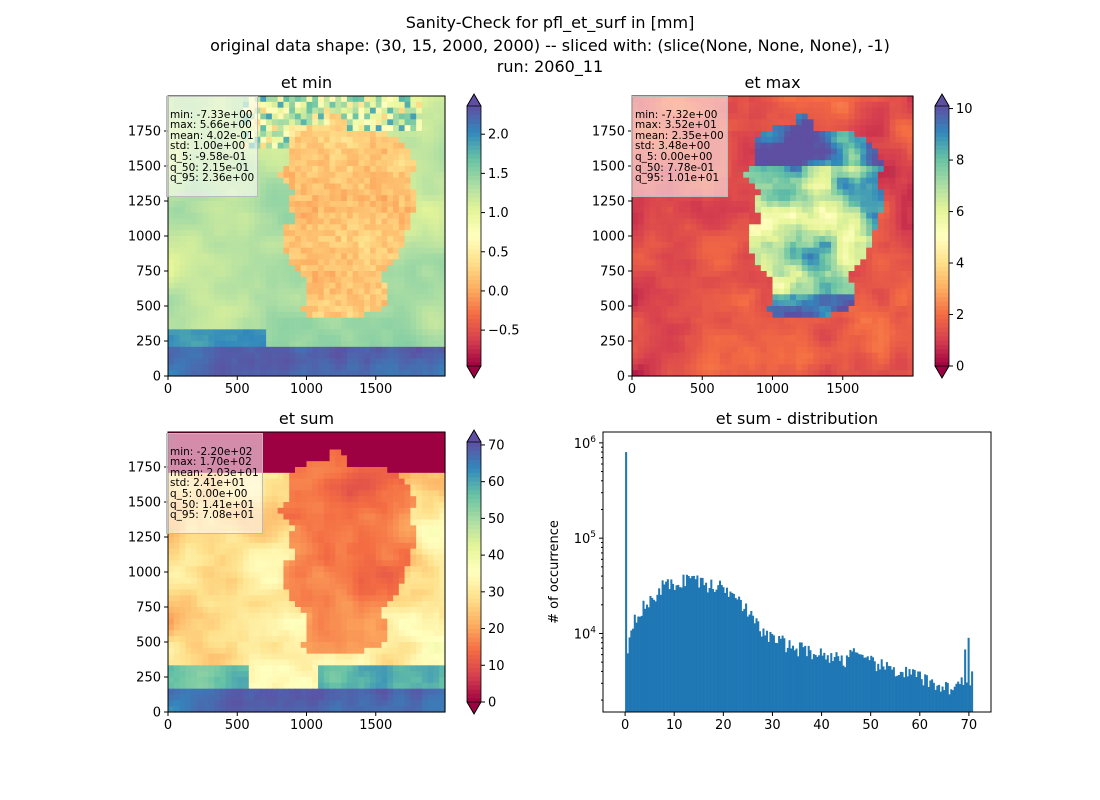 The image size is (1100, 800). What do you see at coordinates (608, 237) in the screenshot?
I see `y-tick-label: 1000` at bounding box center [608, 237].